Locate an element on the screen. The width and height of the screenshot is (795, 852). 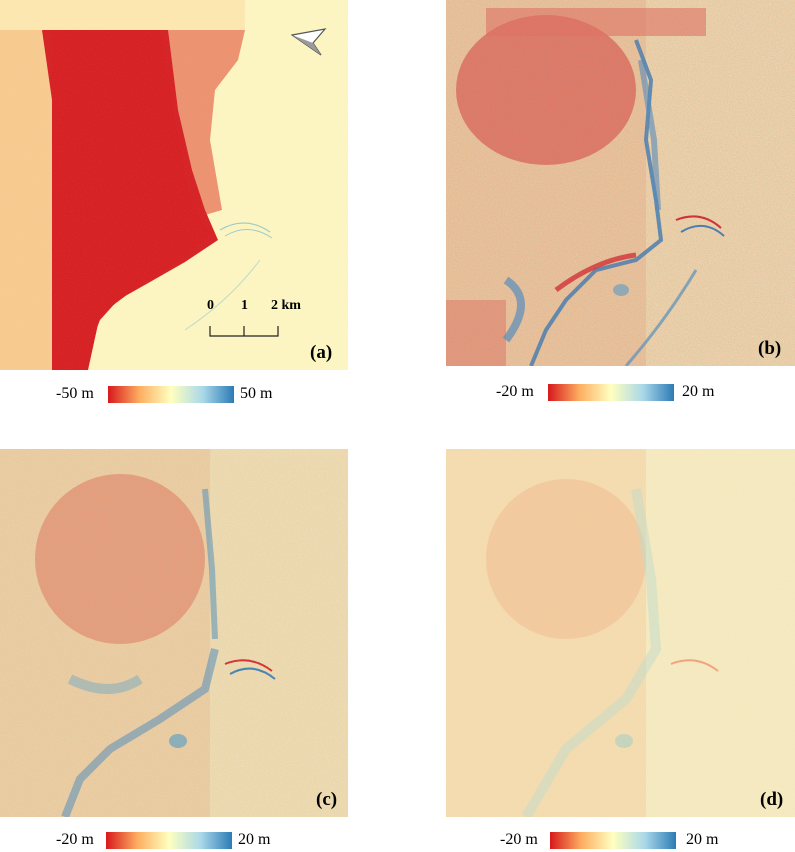
colorbar-a: -50 m 50 m is located at coordinates (176, 395).